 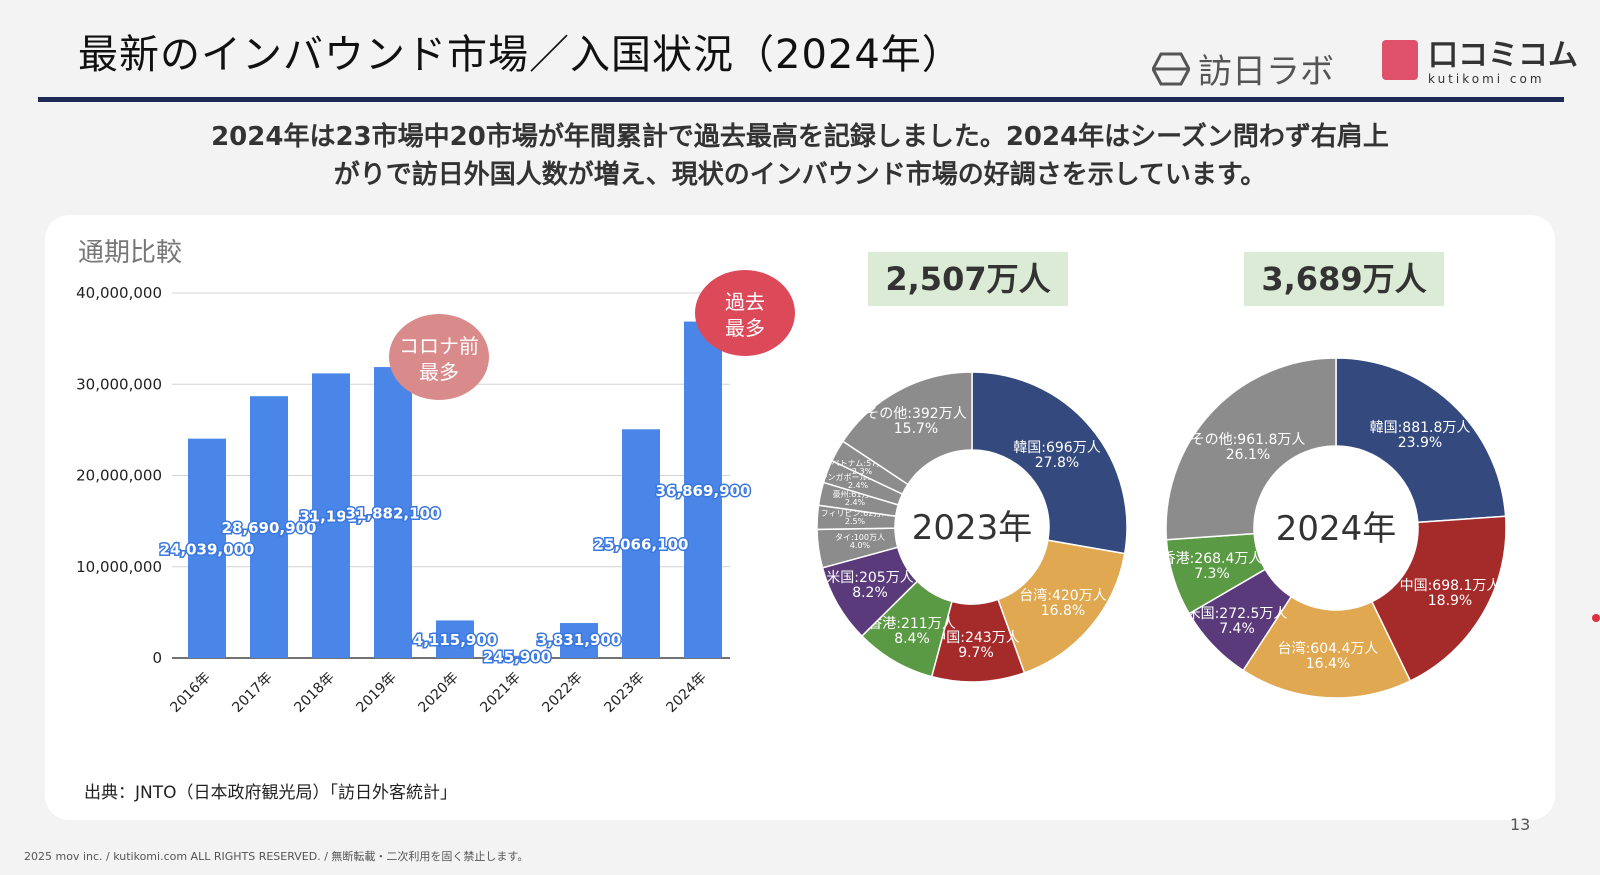 What do you see at coordinates (686, 693) in the screenshot?
I see `x-tick-label: 2024年` at bounding box center [686, 693].